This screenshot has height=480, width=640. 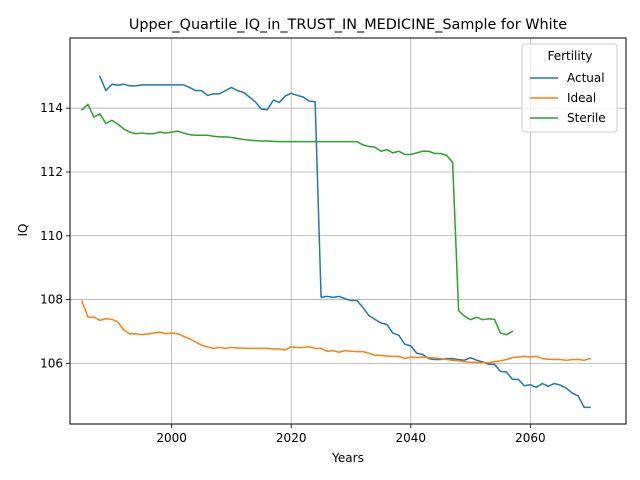 I want to click on legend-label-actual: Actual, so click(x=586, y=78).